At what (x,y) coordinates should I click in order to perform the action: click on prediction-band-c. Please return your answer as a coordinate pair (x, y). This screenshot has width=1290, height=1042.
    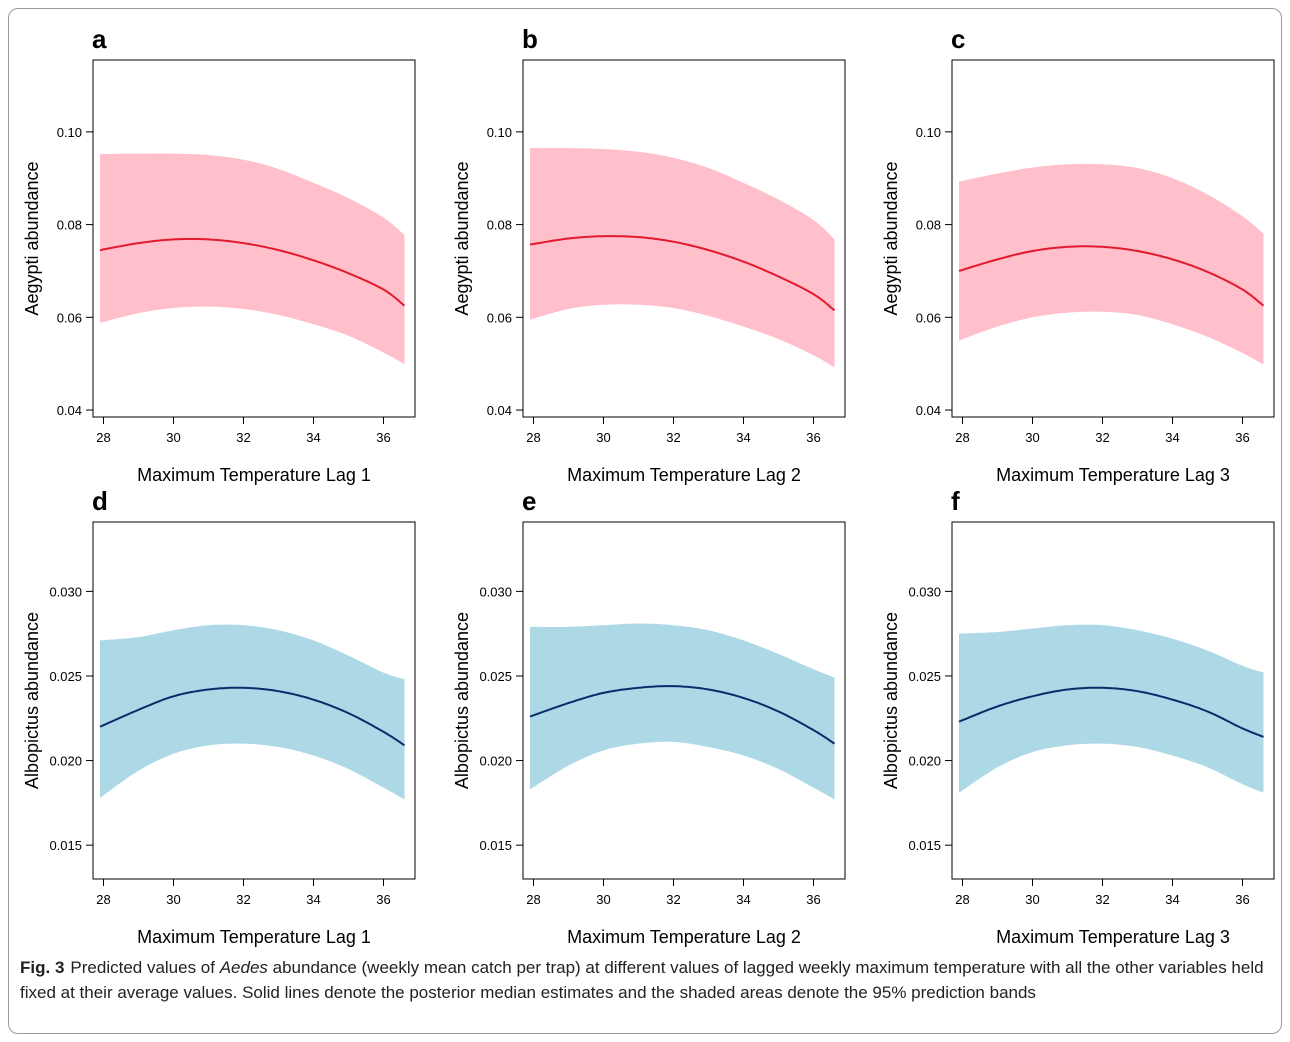
    Looking at the image, I should click on (1111, 264).